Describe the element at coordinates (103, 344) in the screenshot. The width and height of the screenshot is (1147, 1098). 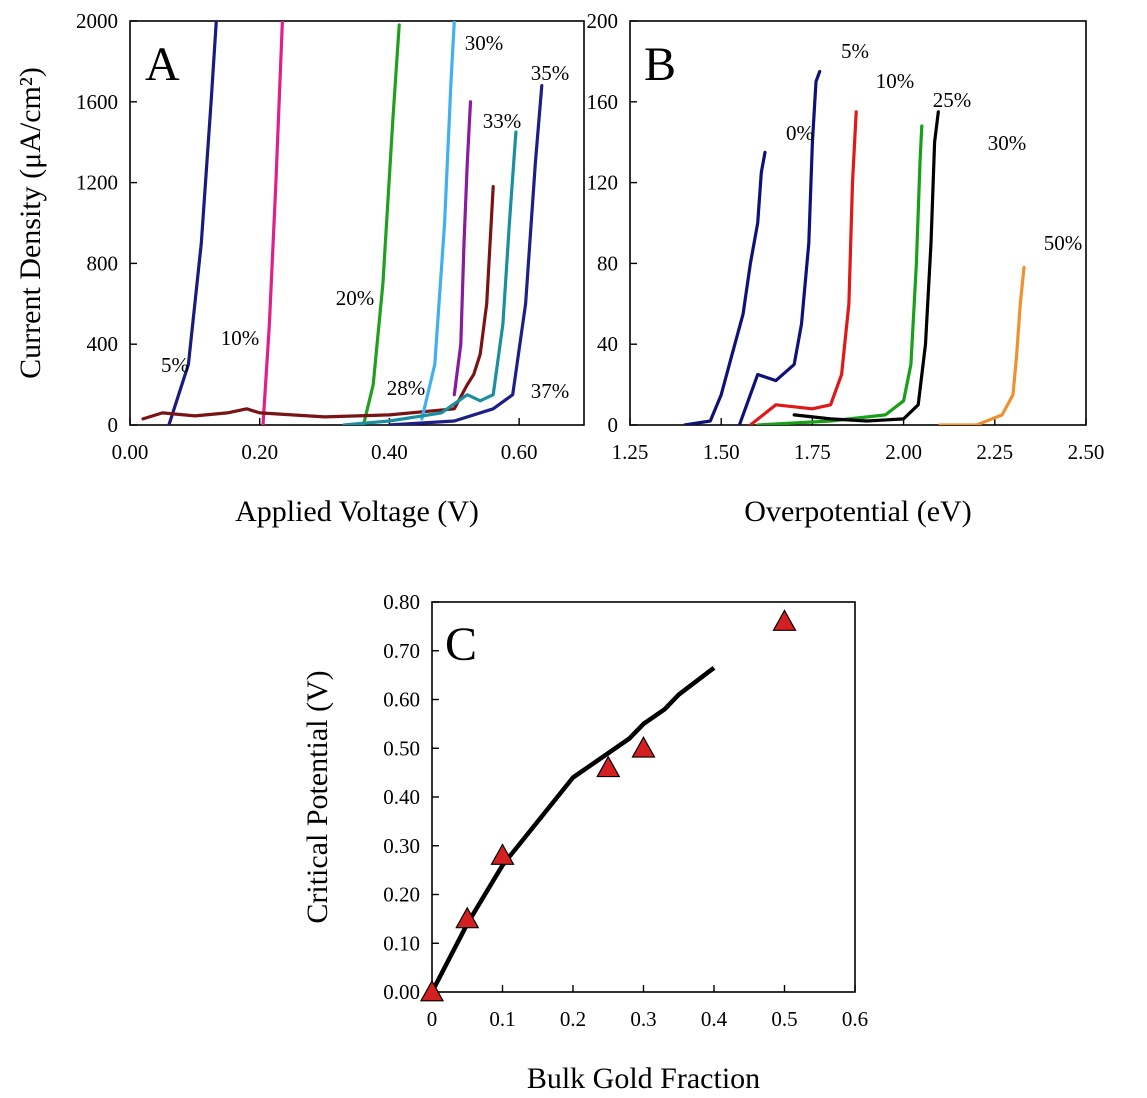
I see `y-tick-label: 400` at that location.